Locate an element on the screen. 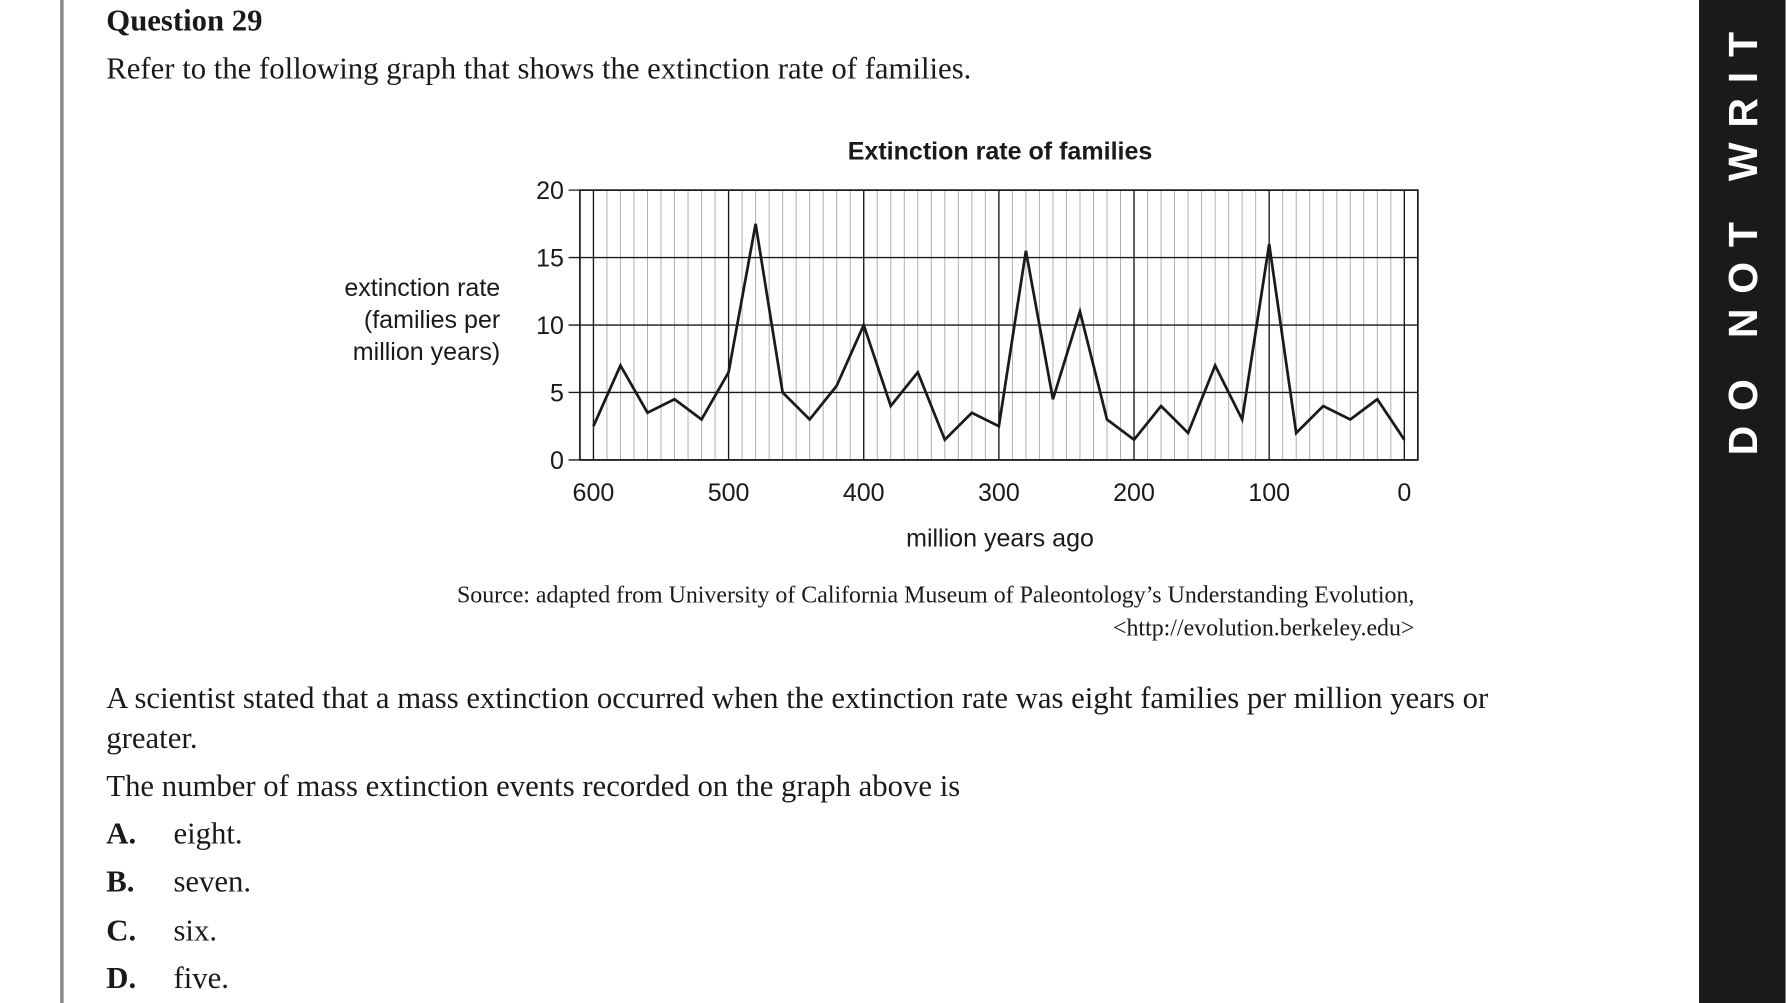 The height and width of the screenshot is (1003, 1786). plot-frame is located at coordinates (999, 325).